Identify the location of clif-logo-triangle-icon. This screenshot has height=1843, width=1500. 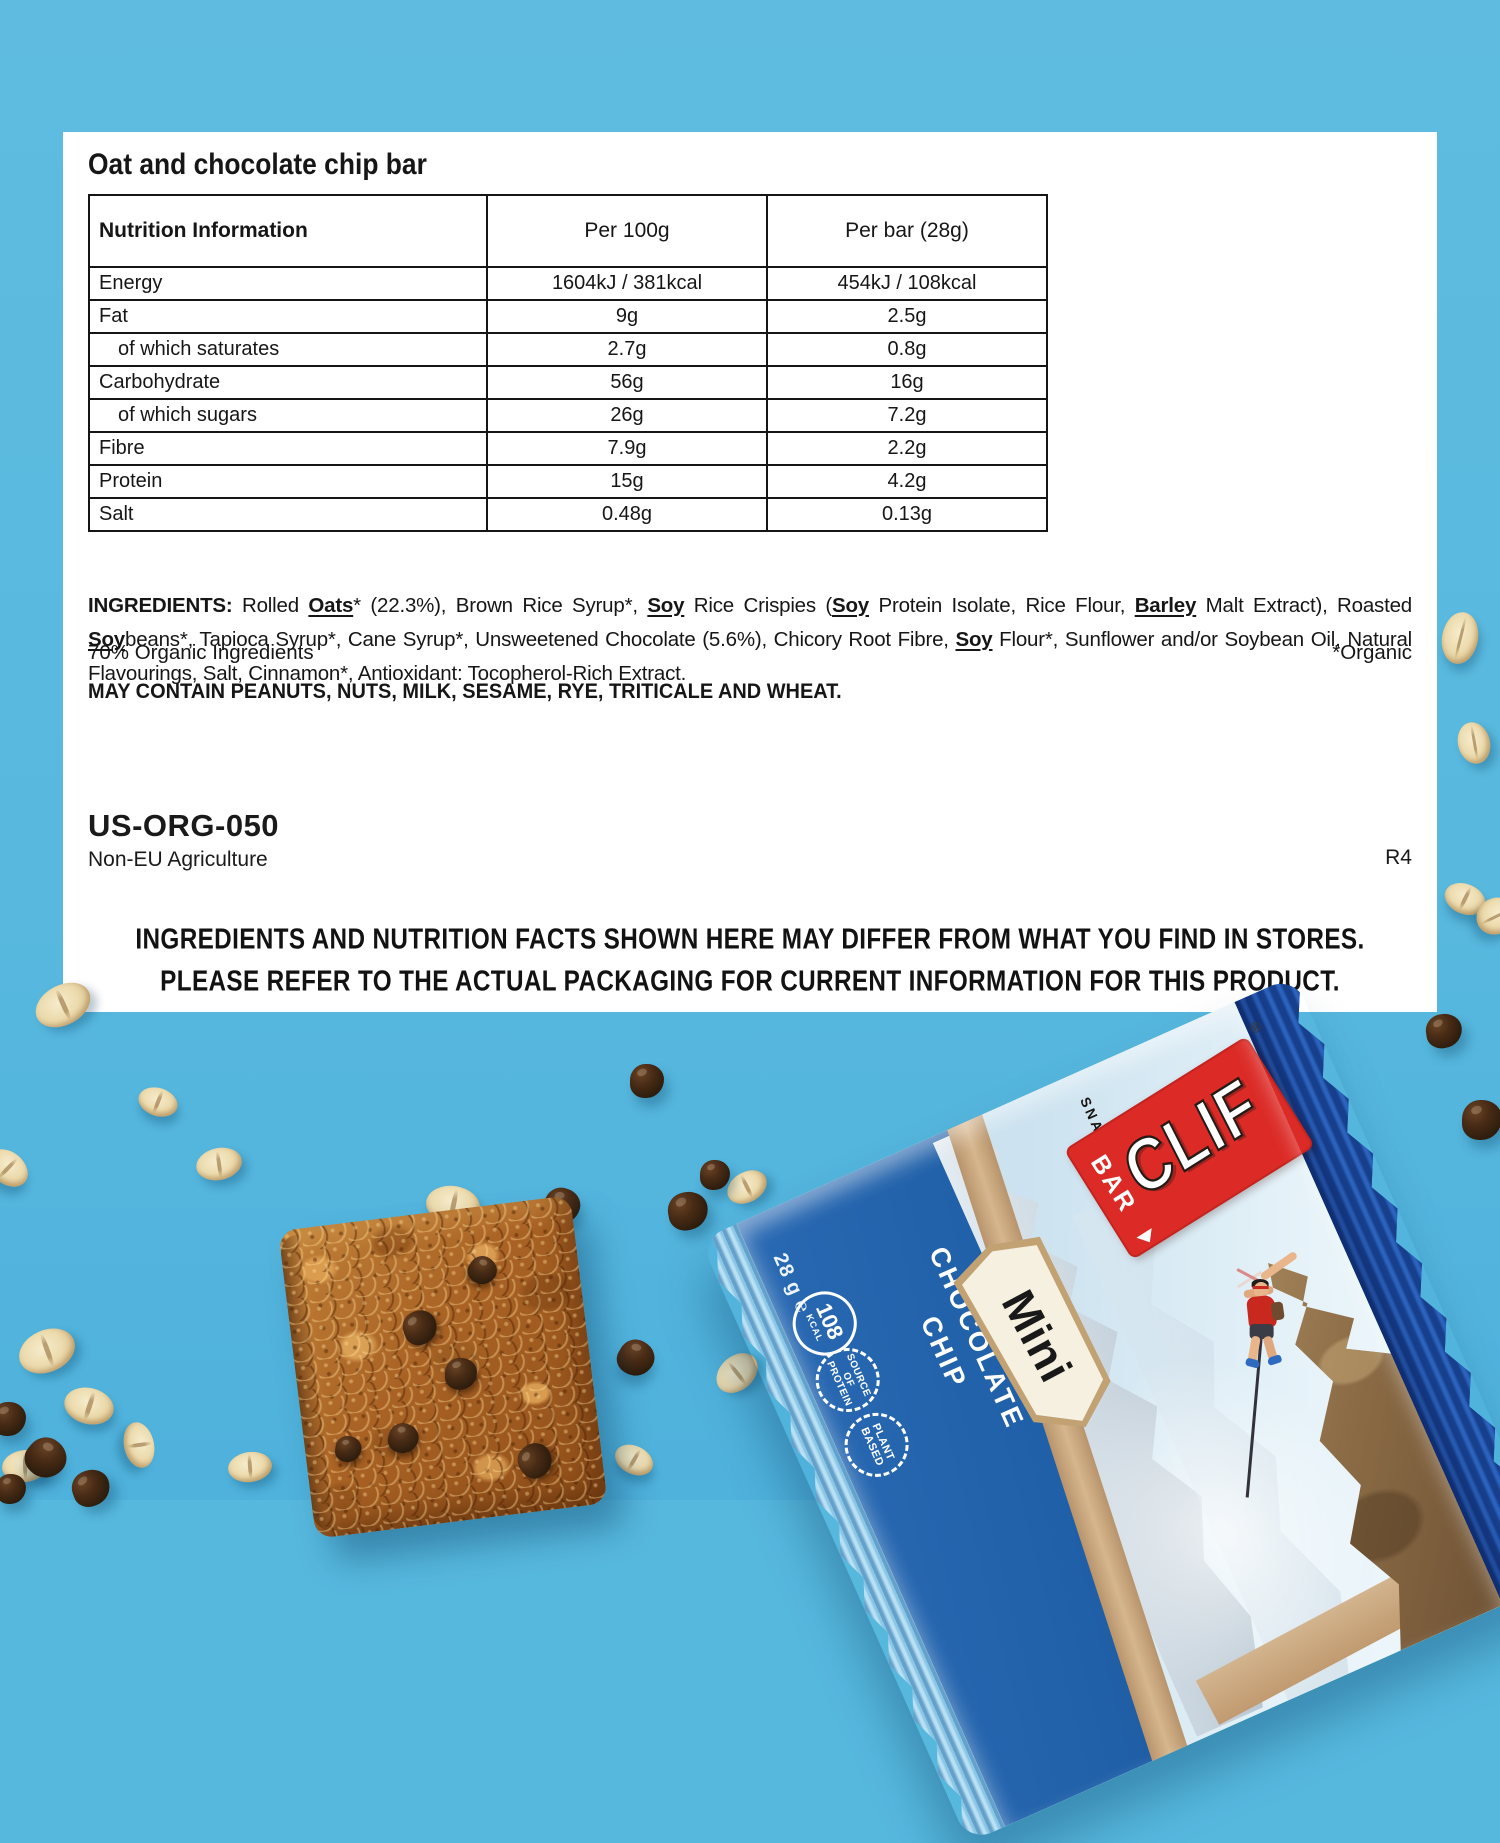
(1147, 1238).